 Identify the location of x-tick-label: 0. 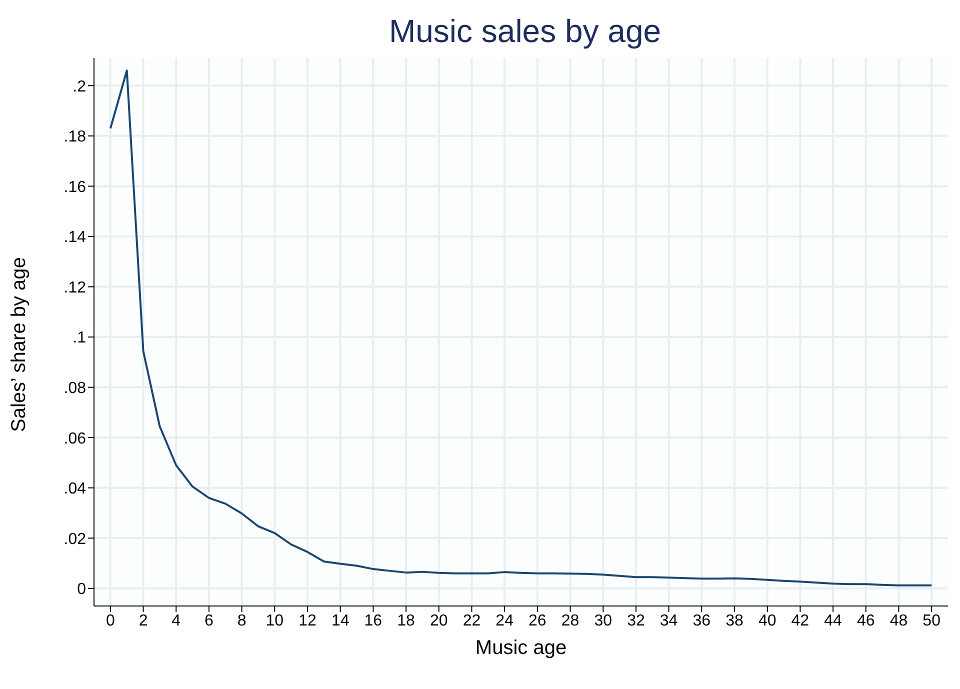
(110, 621).